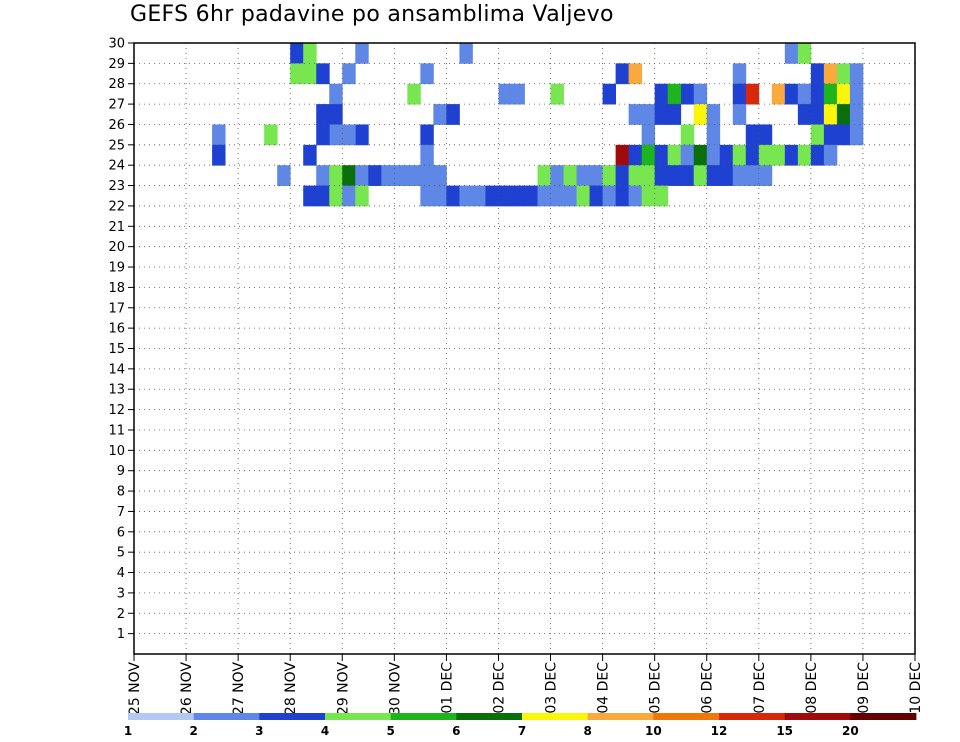 Image resolution: width=960 pixels, height=742 pixels. Describe the element at coordinates (864, 688) in the screenshot. I see `x-tick-label: 09 DEC` at that location.